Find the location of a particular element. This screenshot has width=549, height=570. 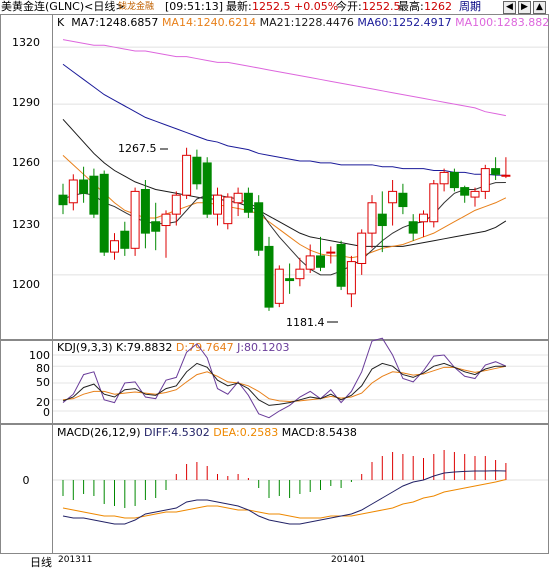

brand-logo: 钱龙金融 is located at coordinates (136, 7).